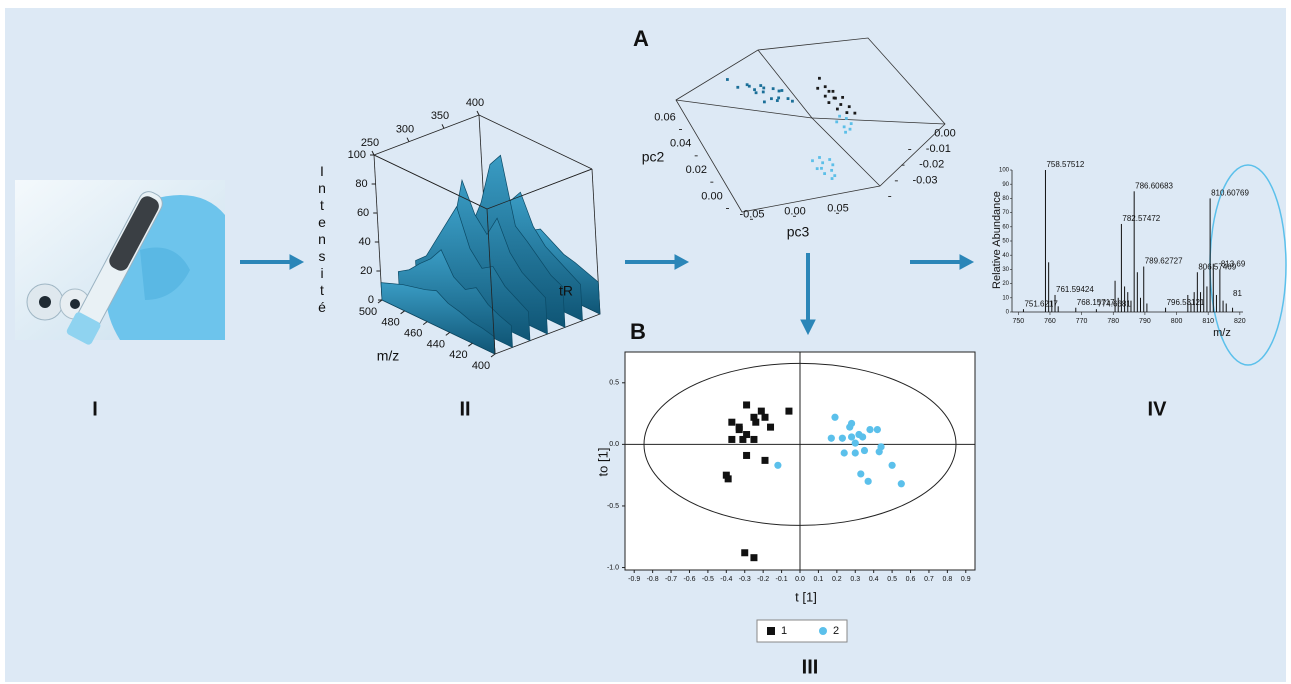 The width and height of the screenshot is (1291, 684). What do you see at coordinates (823, 631) in the screenshot?
I see `legend-marker` at bounding box center [823, 631].